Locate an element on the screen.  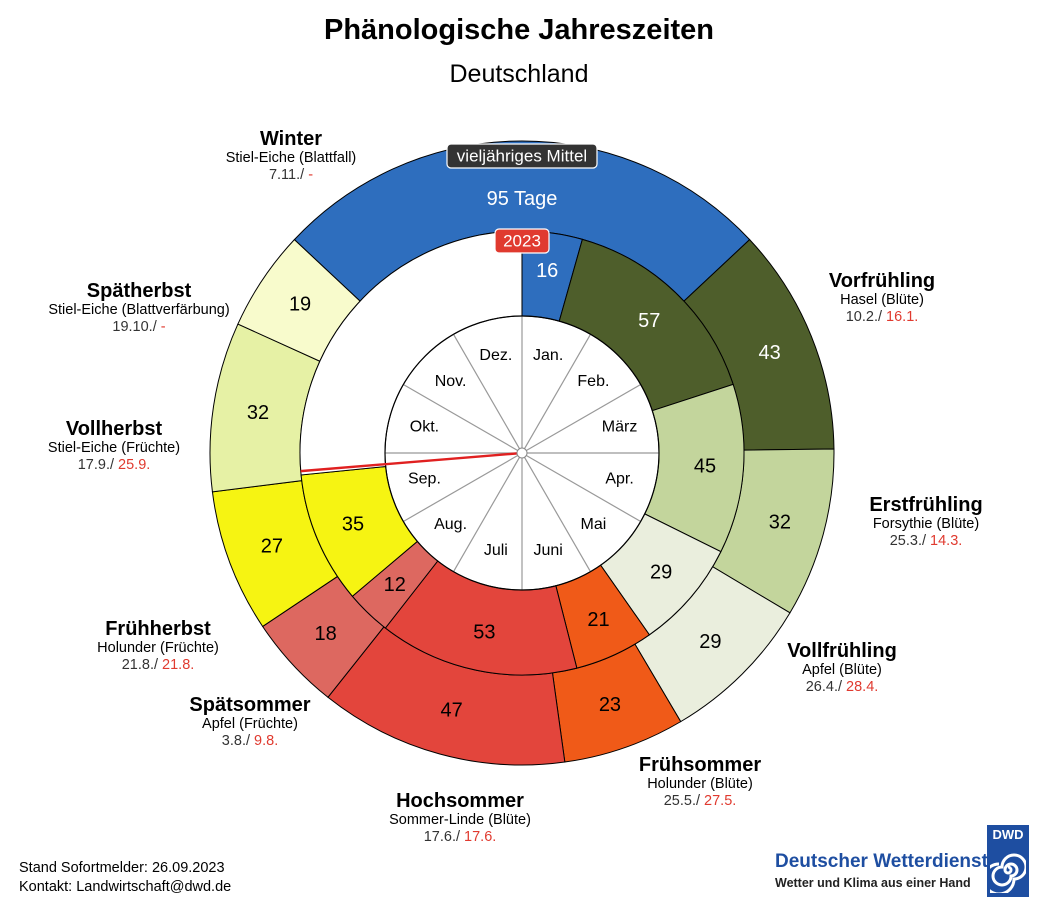
stand-date: Stand Sofortmelder: 26.09.2023 is located at coordinates (122, 868).